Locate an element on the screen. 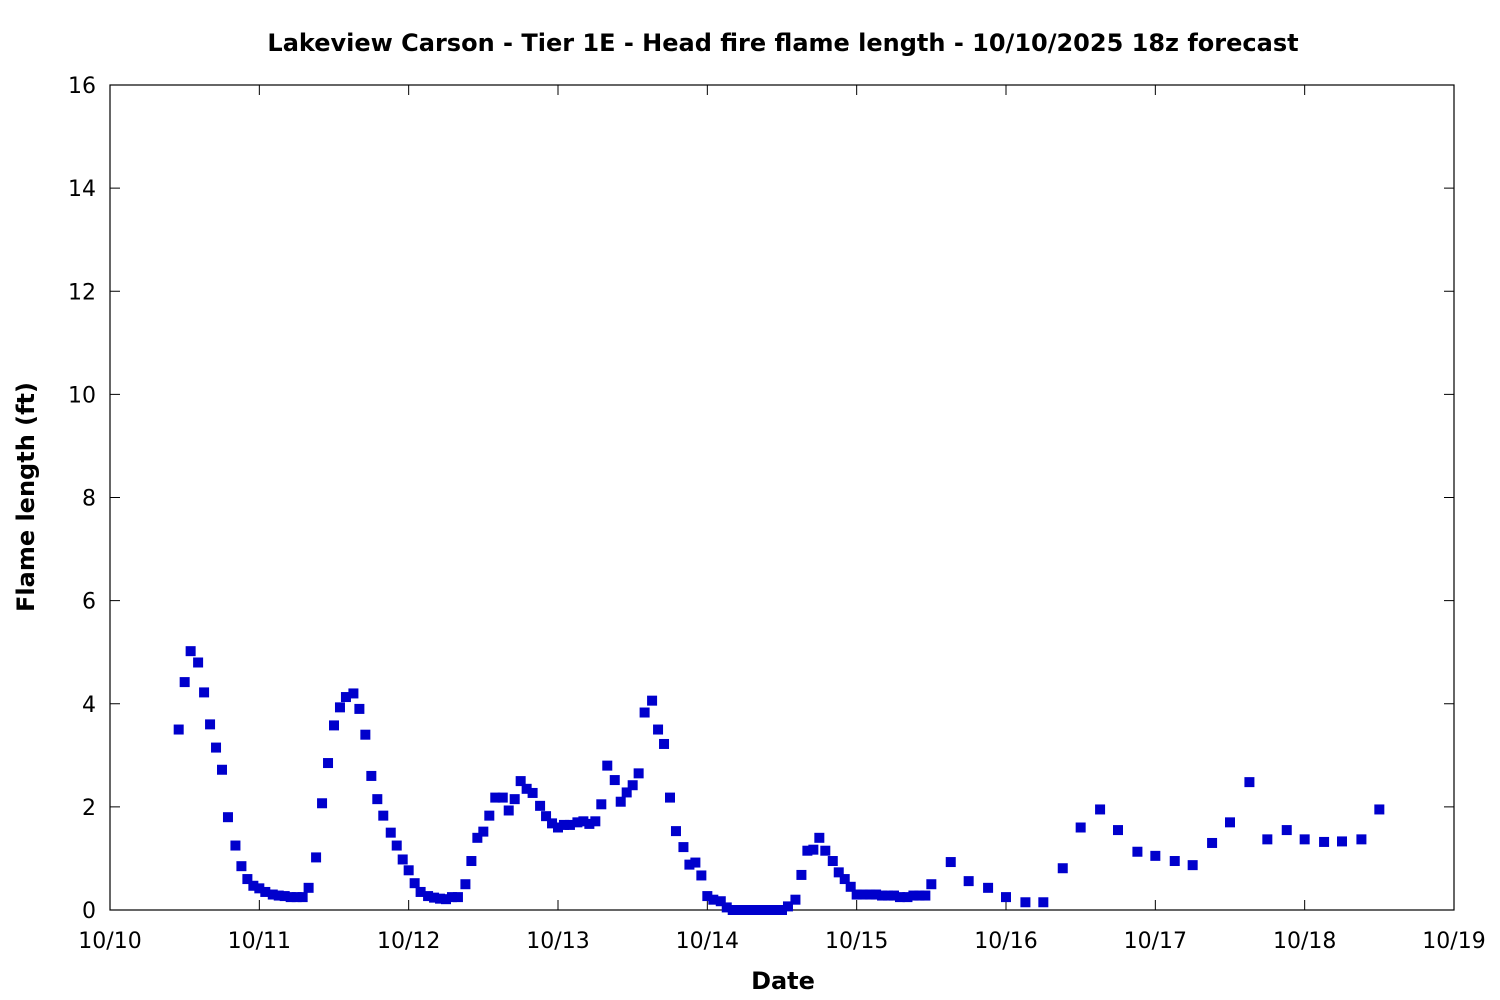 Image resolution: width=1500 pixels, height=1000 pixels. y-tick-label: 6 is located at coordinates (89, 602).